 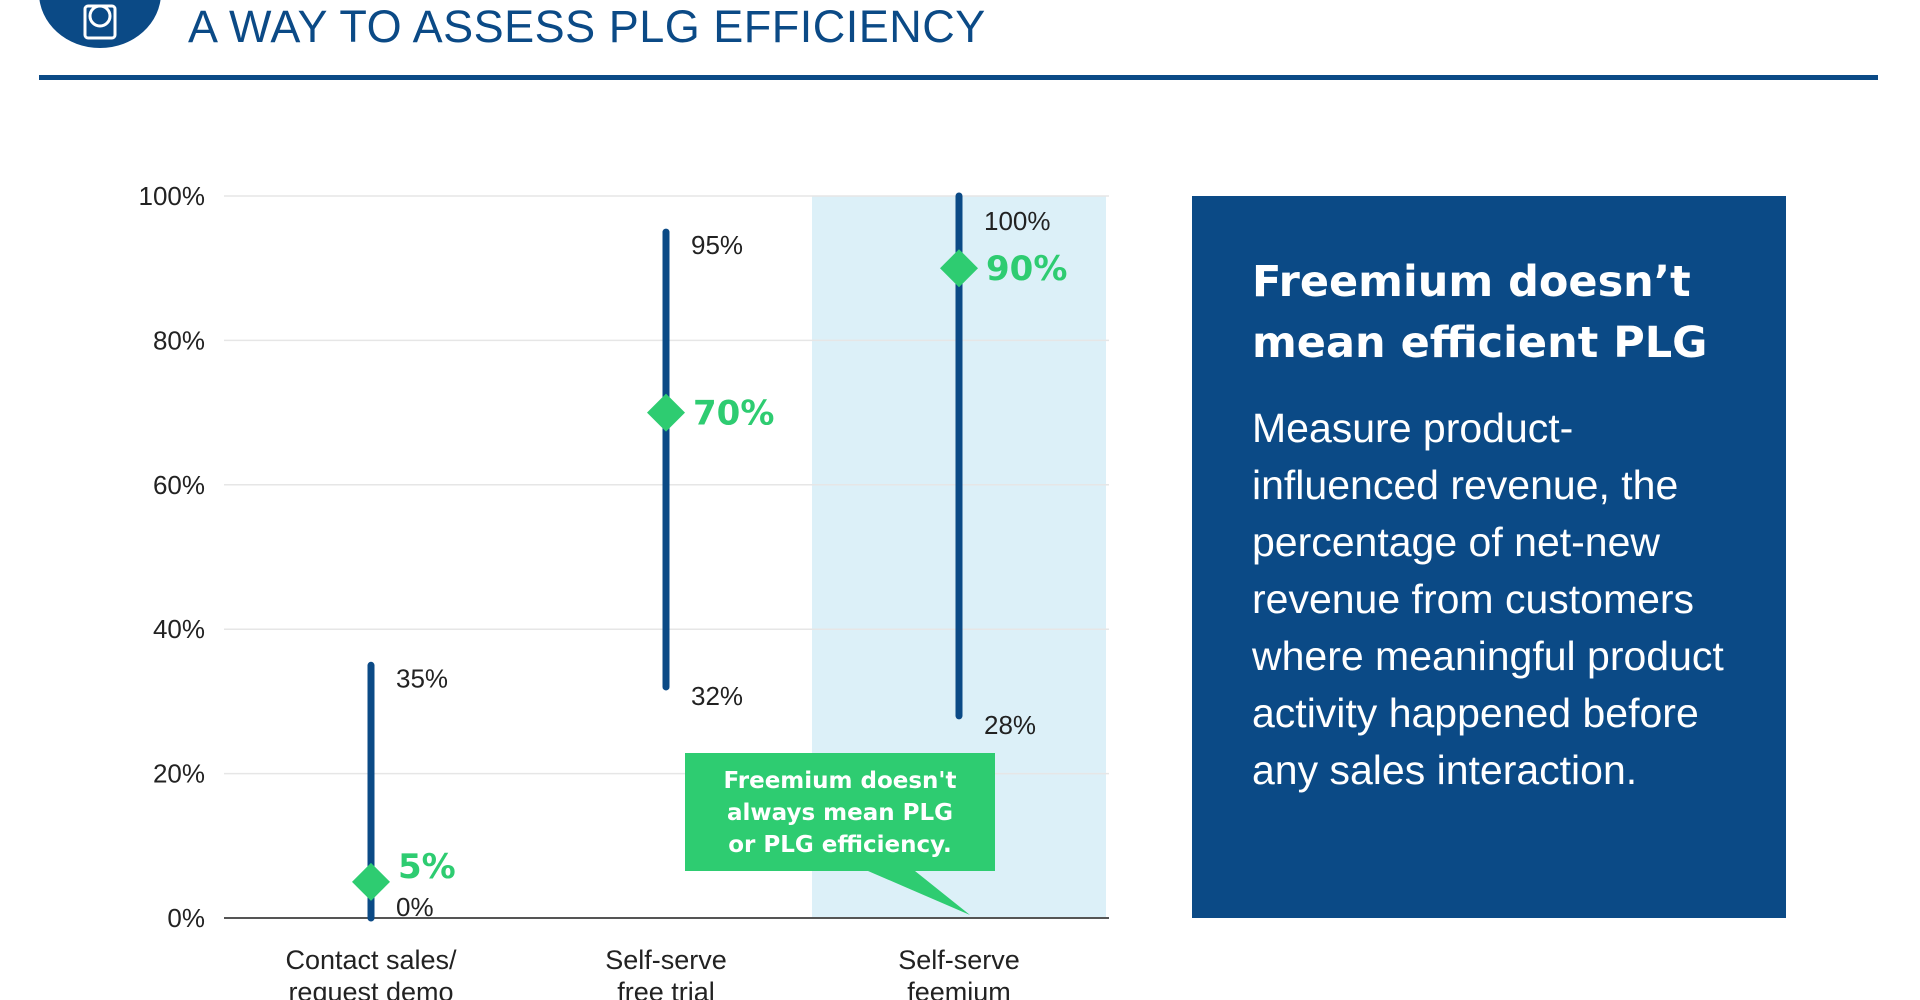 I want to click on y-tick-label: 20%, so click(x=179, y=774).